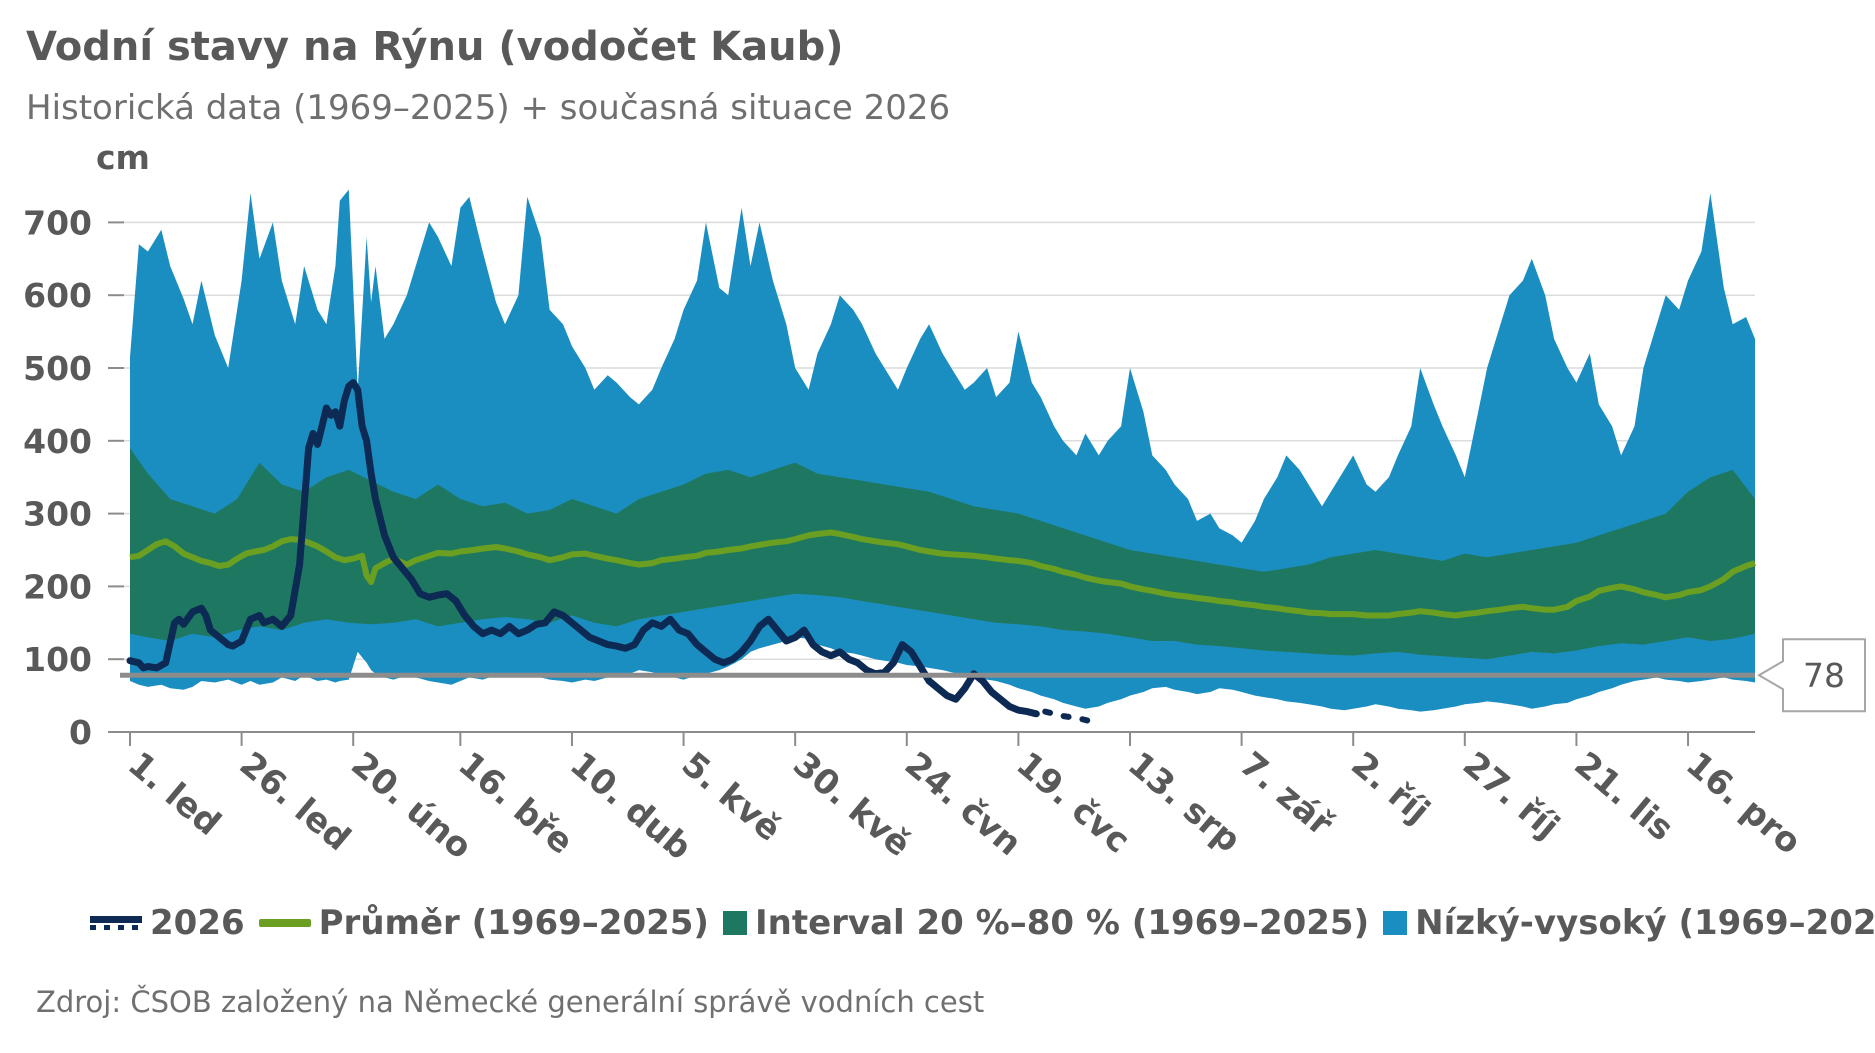  Describe the element at coordinates (1184, 802) in the screenshot. I see `x-tick-label: 13. srp` at that location.